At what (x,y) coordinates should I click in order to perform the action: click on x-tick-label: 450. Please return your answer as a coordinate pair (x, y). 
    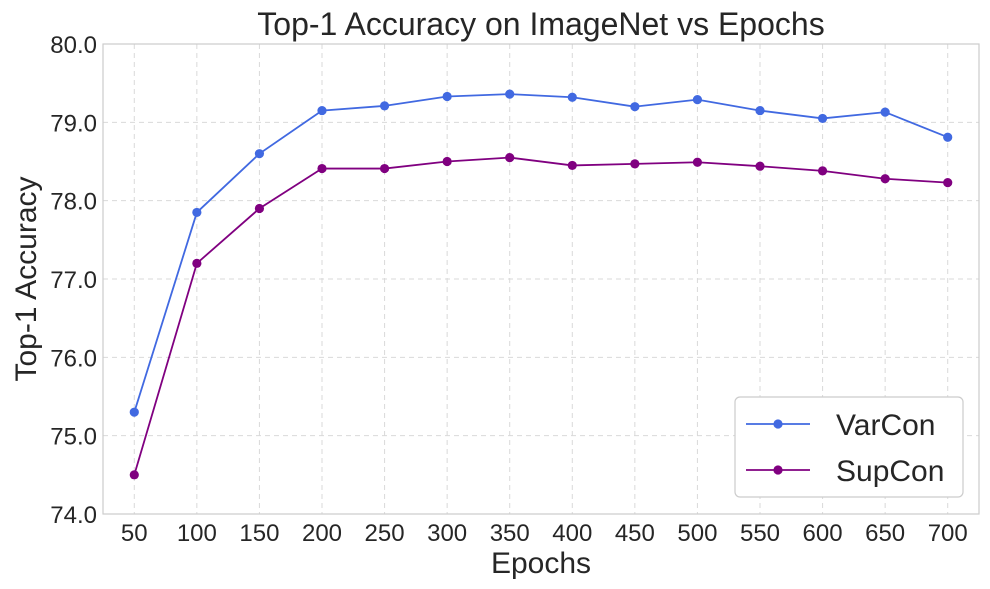
    Looking at the image, I should click on (635, 533).